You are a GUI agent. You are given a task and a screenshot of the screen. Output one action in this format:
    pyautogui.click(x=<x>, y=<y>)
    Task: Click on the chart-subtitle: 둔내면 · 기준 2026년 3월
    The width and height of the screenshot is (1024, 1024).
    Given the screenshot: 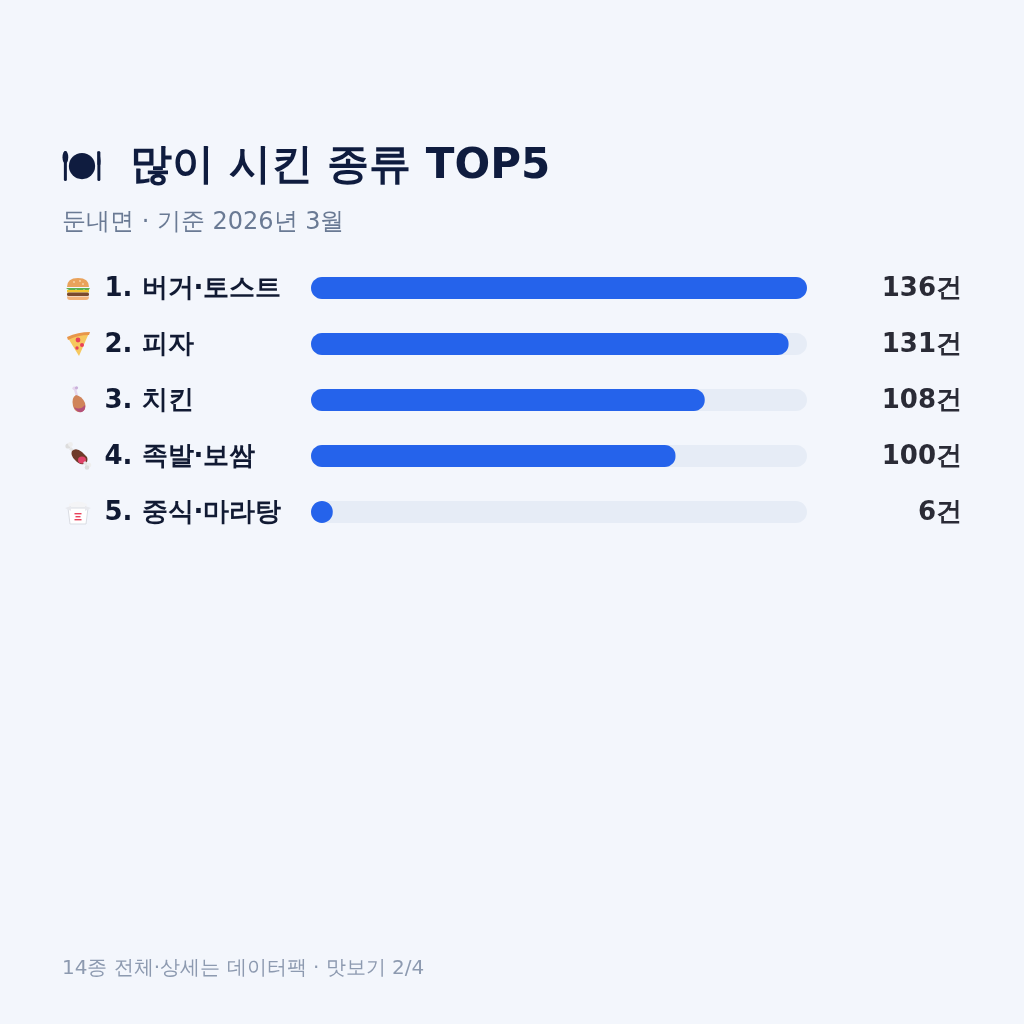 What is the action you would take?
    pyautogui.click(x=203, y=221)
    